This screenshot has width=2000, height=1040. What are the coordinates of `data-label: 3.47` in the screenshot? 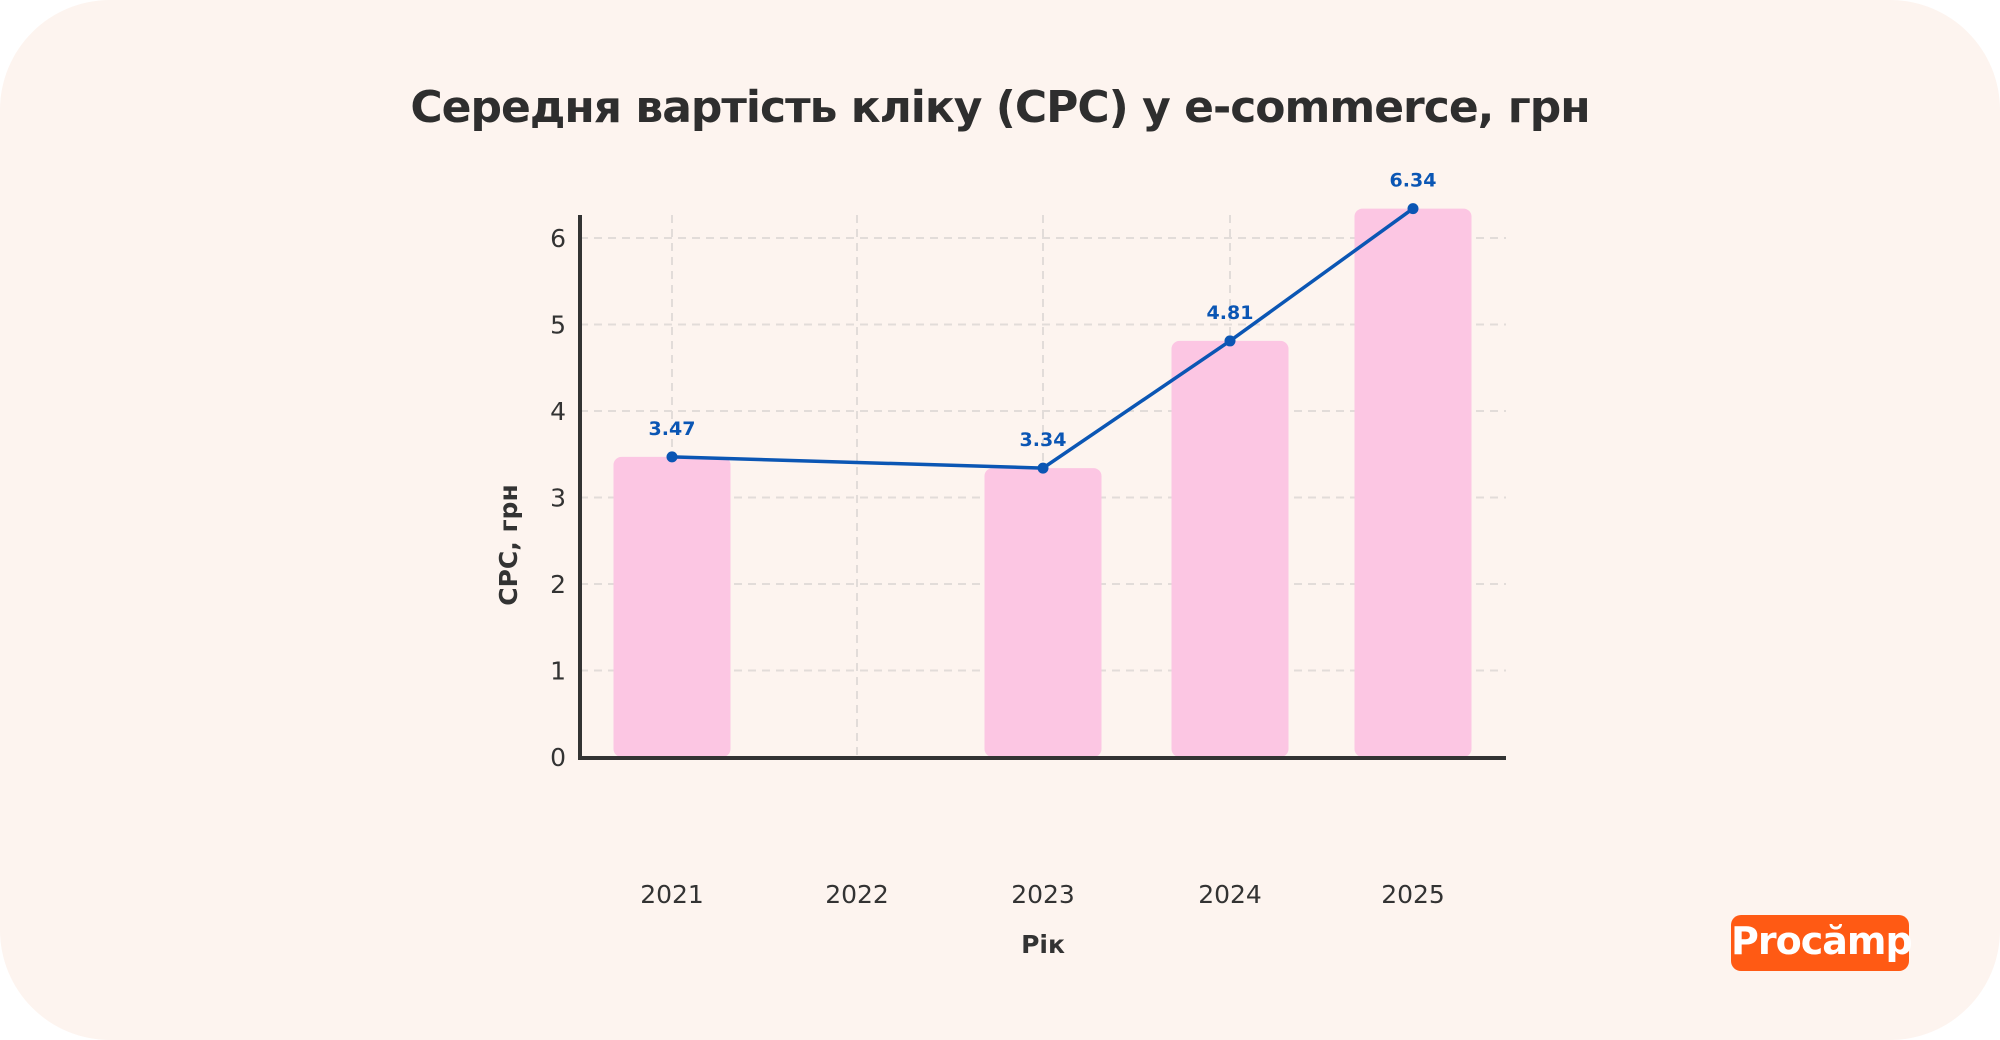 It's located at (672, 429).